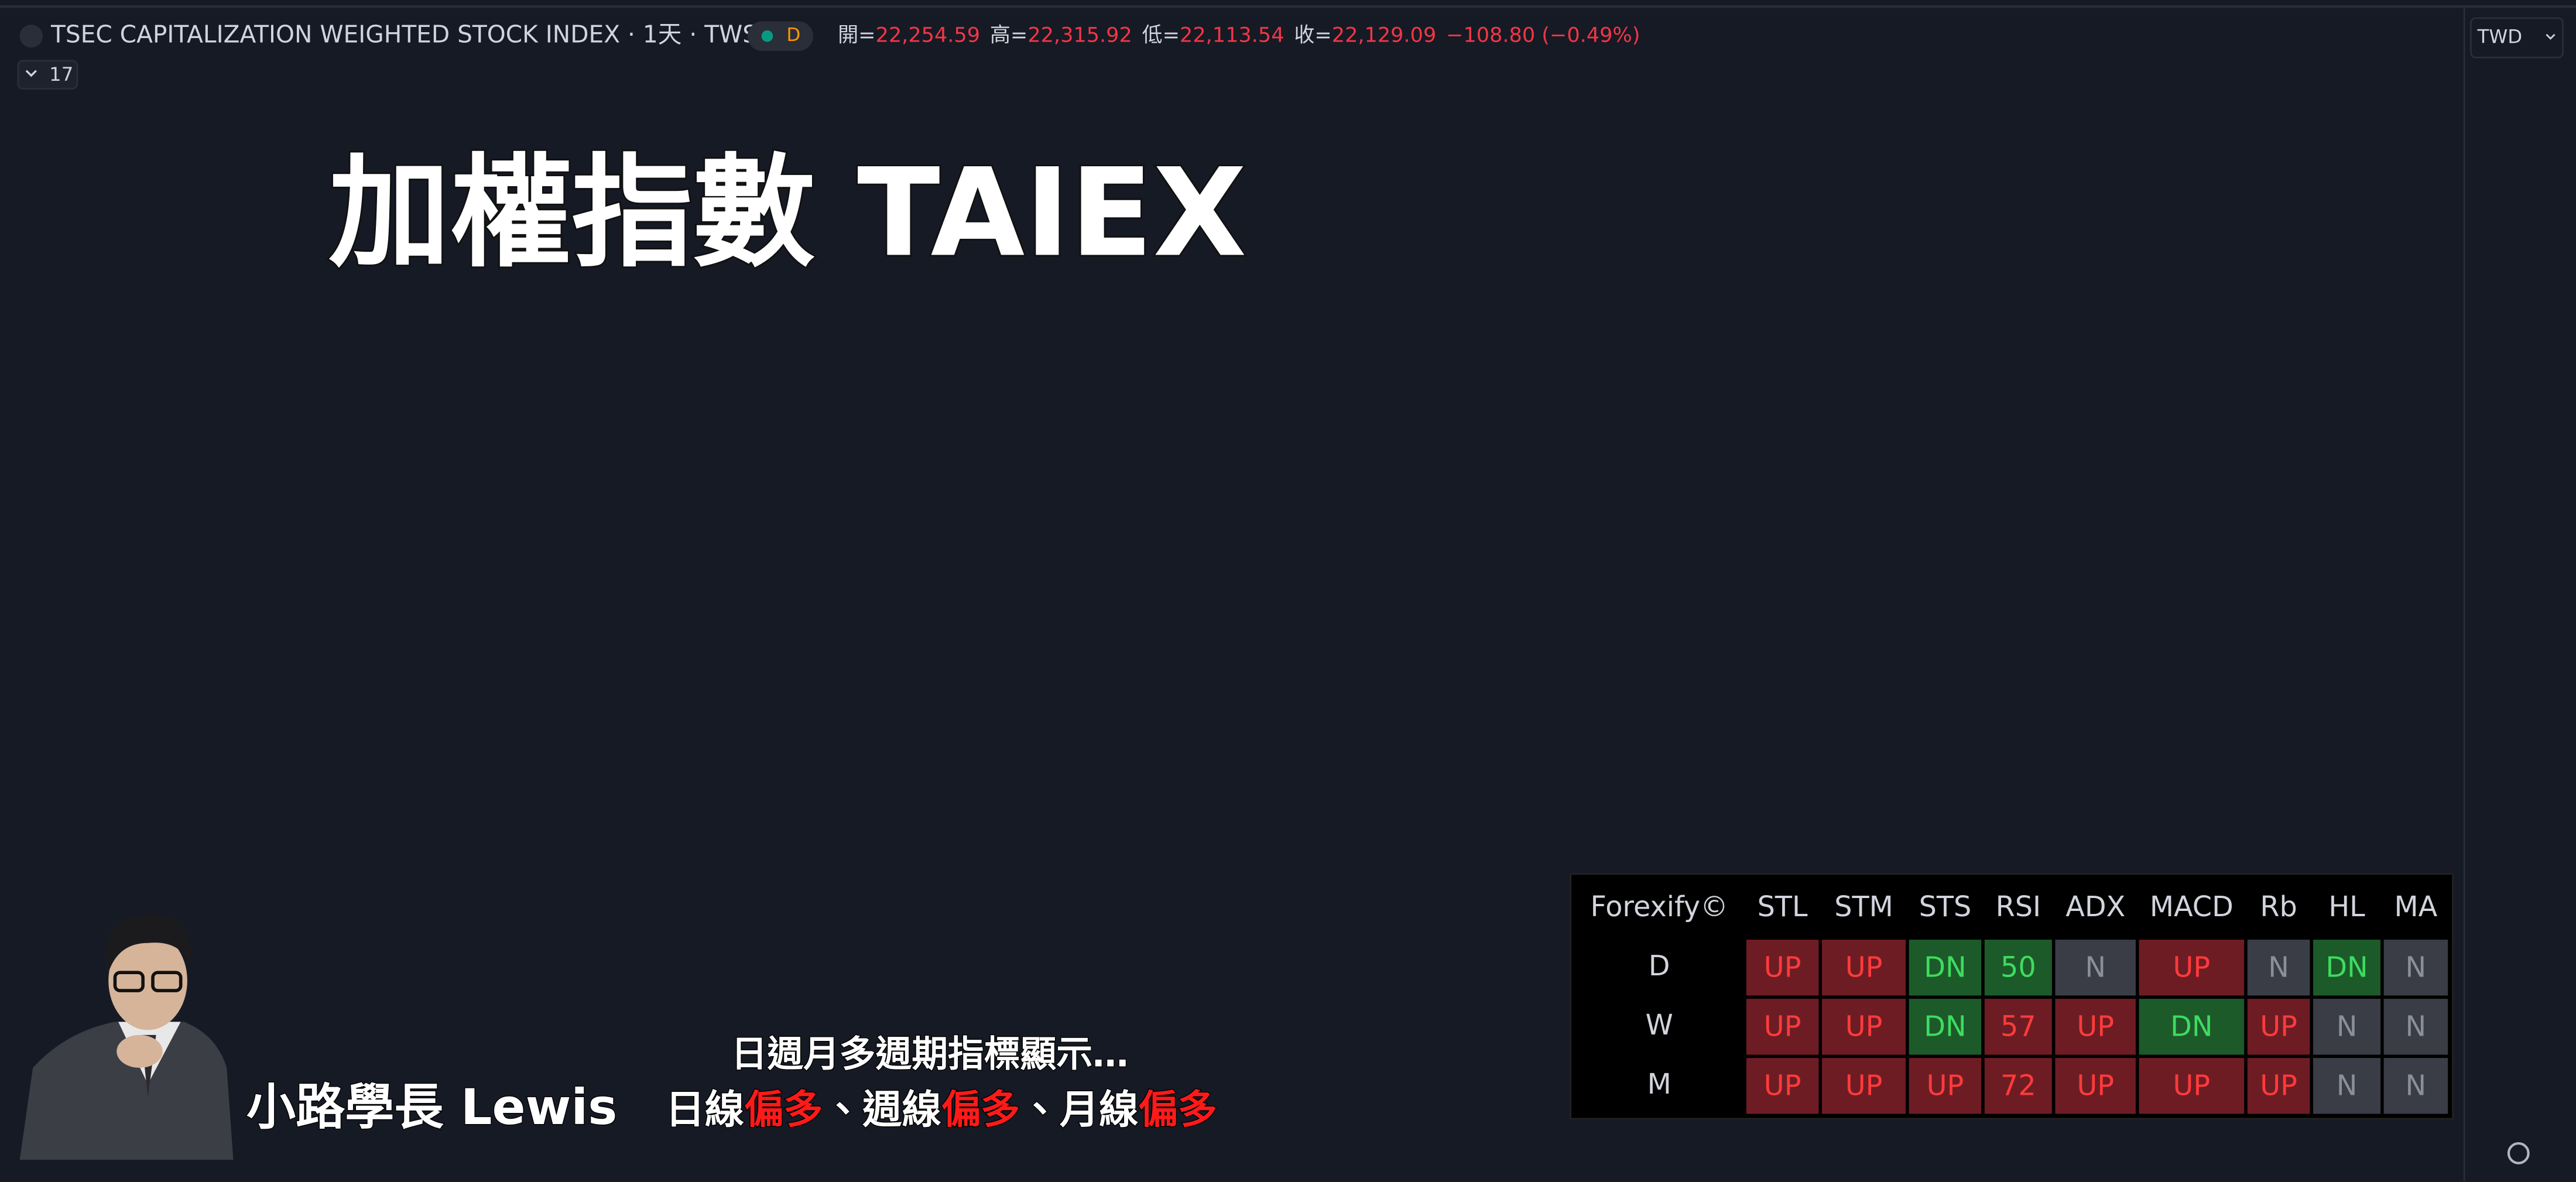 The width and height of the screenshot is (2576, 1182). I want to click on interval-badge: D, so click(793, 36).